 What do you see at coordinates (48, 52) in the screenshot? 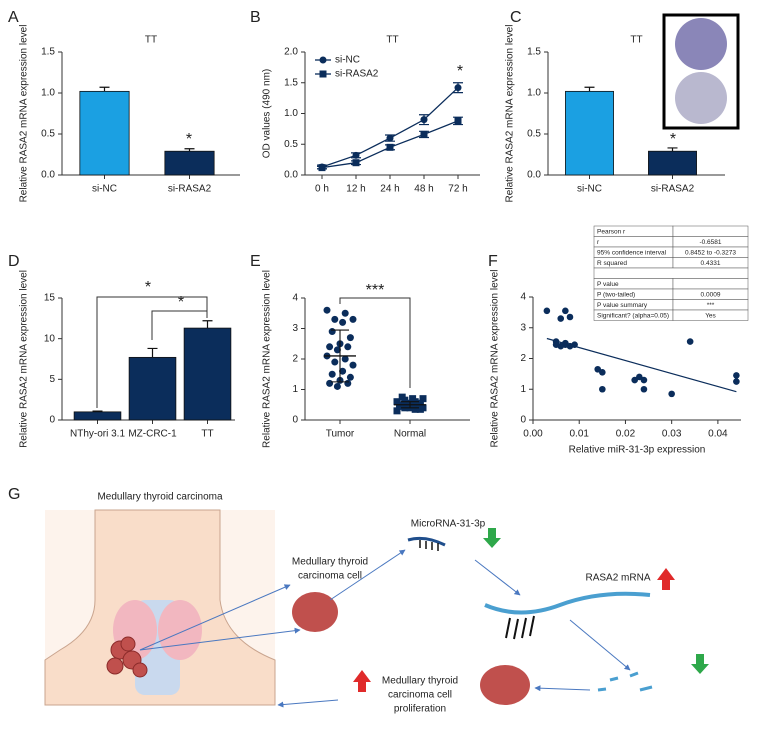
I see `y-tick-label: 1.5` at bounding box center [48, 52].